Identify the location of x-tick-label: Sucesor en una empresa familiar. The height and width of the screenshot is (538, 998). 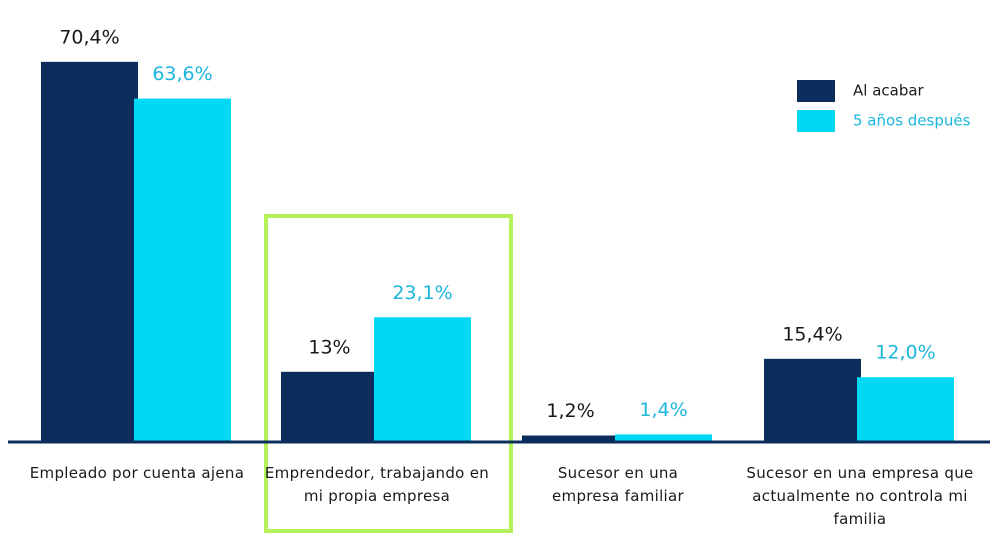
(618, 484).